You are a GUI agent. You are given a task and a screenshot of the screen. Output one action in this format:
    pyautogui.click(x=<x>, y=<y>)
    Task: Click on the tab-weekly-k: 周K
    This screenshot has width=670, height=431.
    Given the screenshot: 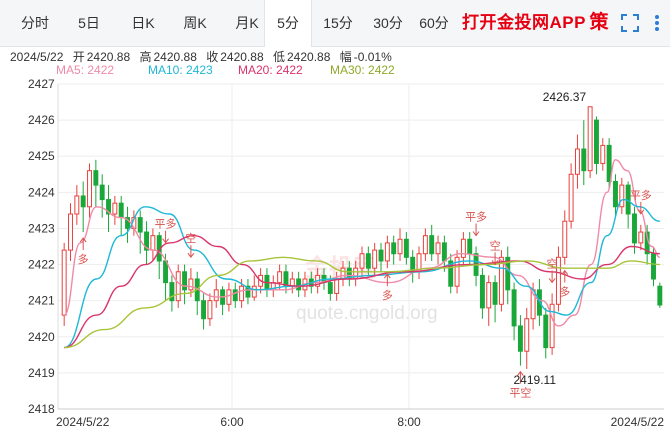 What is the action you would take?
    pyautogui.click(x=195, y=23)
    